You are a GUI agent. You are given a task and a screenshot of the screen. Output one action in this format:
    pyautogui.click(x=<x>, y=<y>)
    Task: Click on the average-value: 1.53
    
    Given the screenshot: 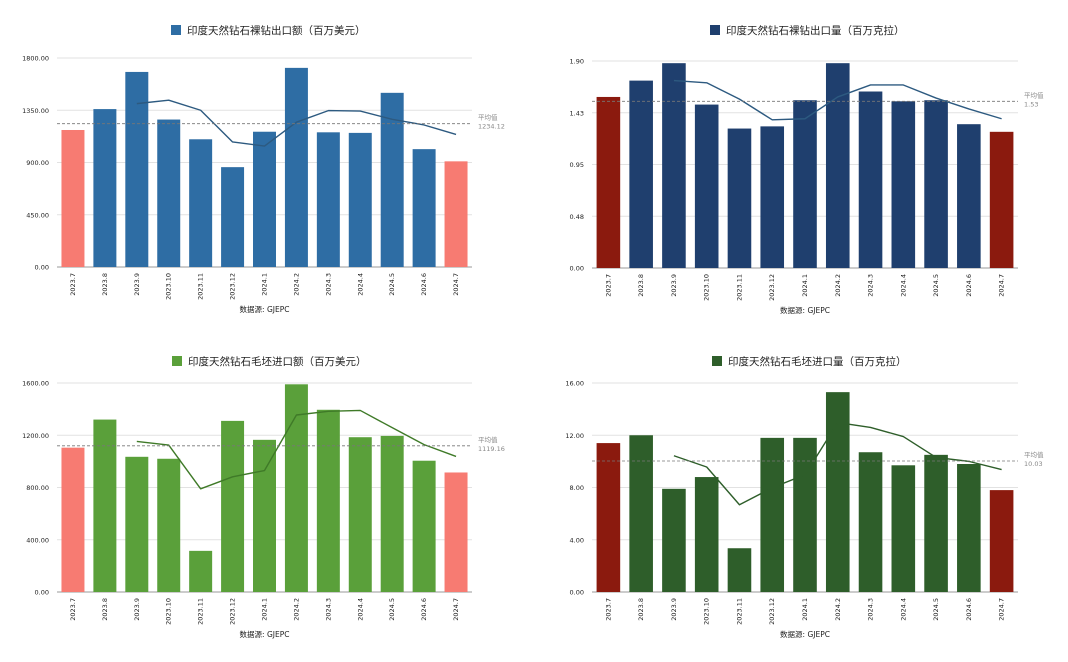 What is the action you would take?
    pyautogui.click(x=1031, y=104)
    